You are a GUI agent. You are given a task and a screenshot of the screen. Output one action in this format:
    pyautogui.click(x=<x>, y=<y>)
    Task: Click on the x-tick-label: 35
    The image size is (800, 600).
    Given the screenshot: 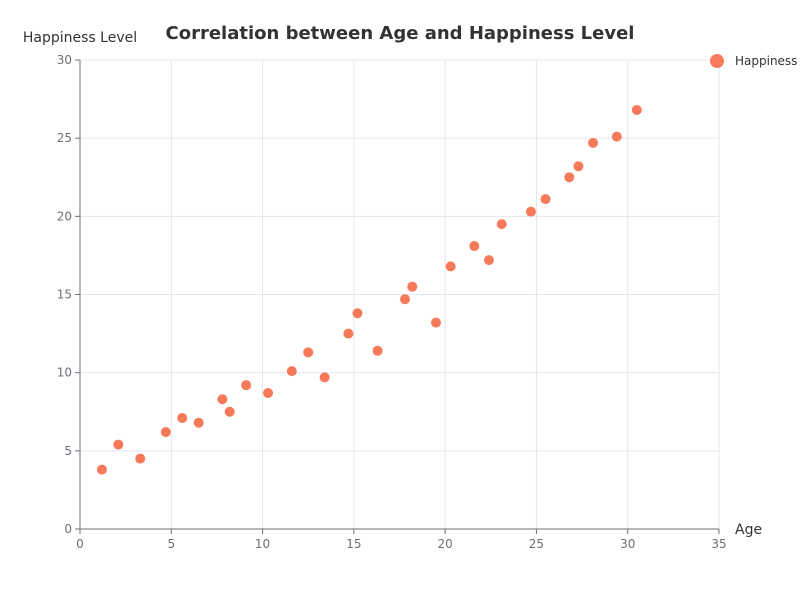 What is the action you would take?
    pyautogui.click(x=718, y=544)
    